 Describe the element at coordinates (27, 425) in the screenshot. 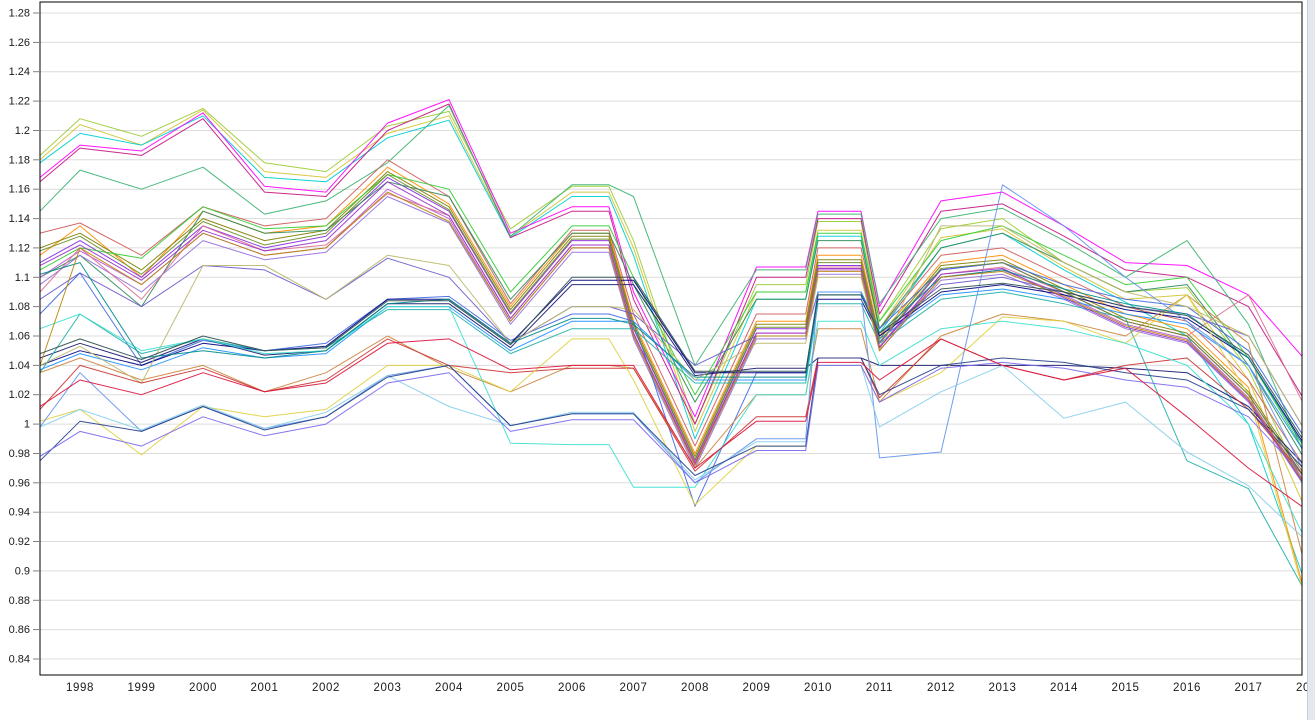

I see `y-tick-label: 1` at that location.